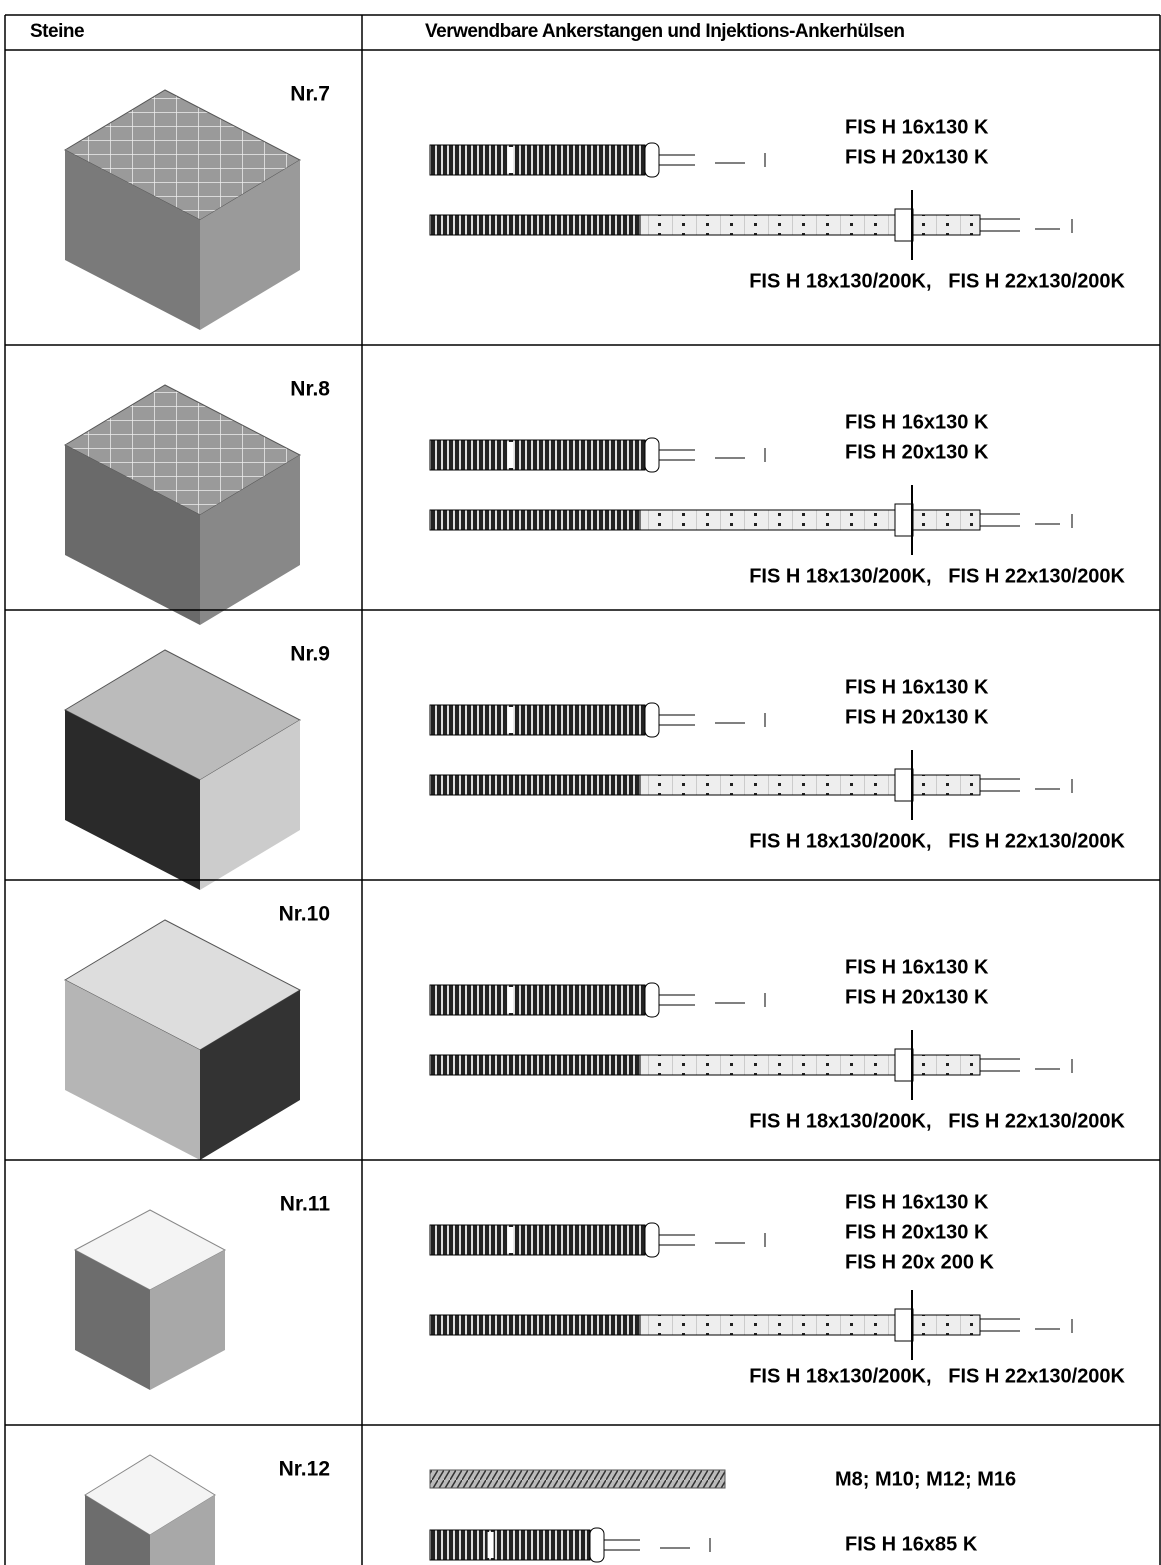 This screenshot has width=1161, height=1565. What do you see at coordinates (920, 1262) in the screenshot?
I see `anchor-label: FIS H 20x 200 K` at bounding box center [920, 1262].